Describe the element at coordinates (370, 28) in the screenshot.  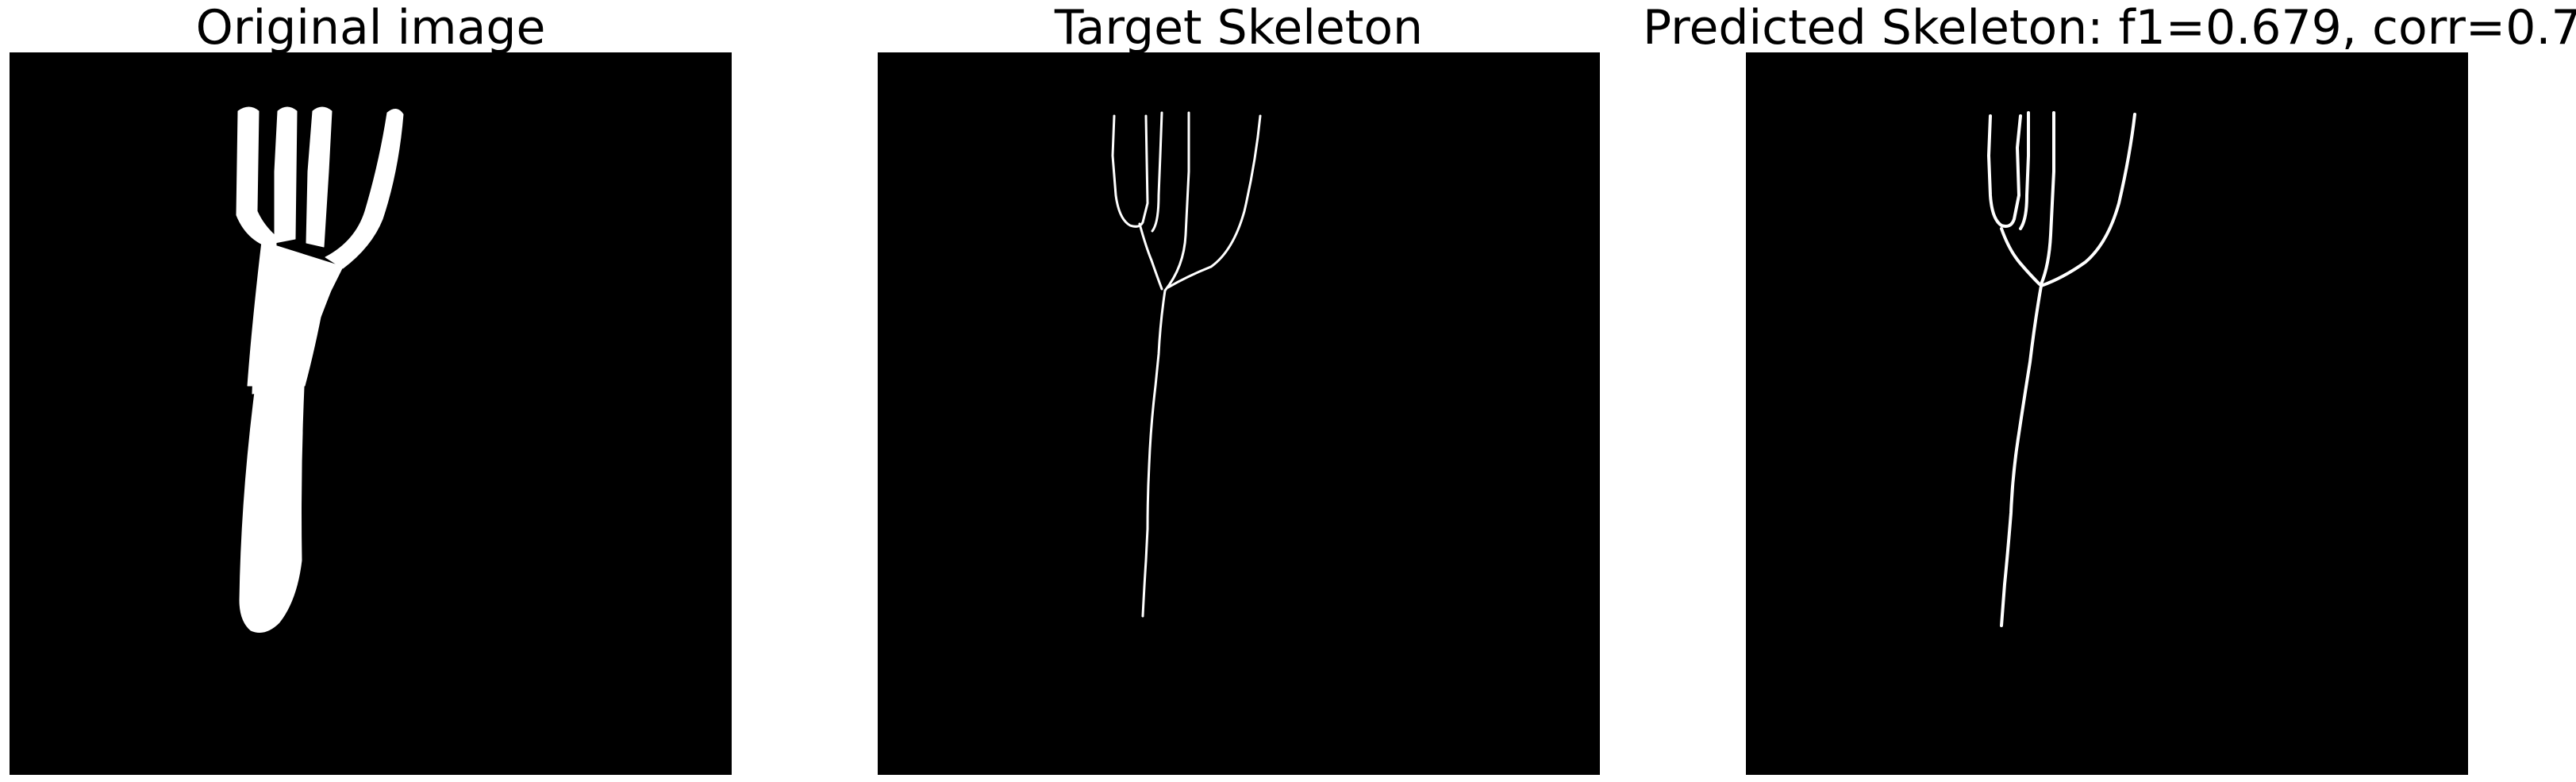
I see `panel-title-original: Original image` at that location.